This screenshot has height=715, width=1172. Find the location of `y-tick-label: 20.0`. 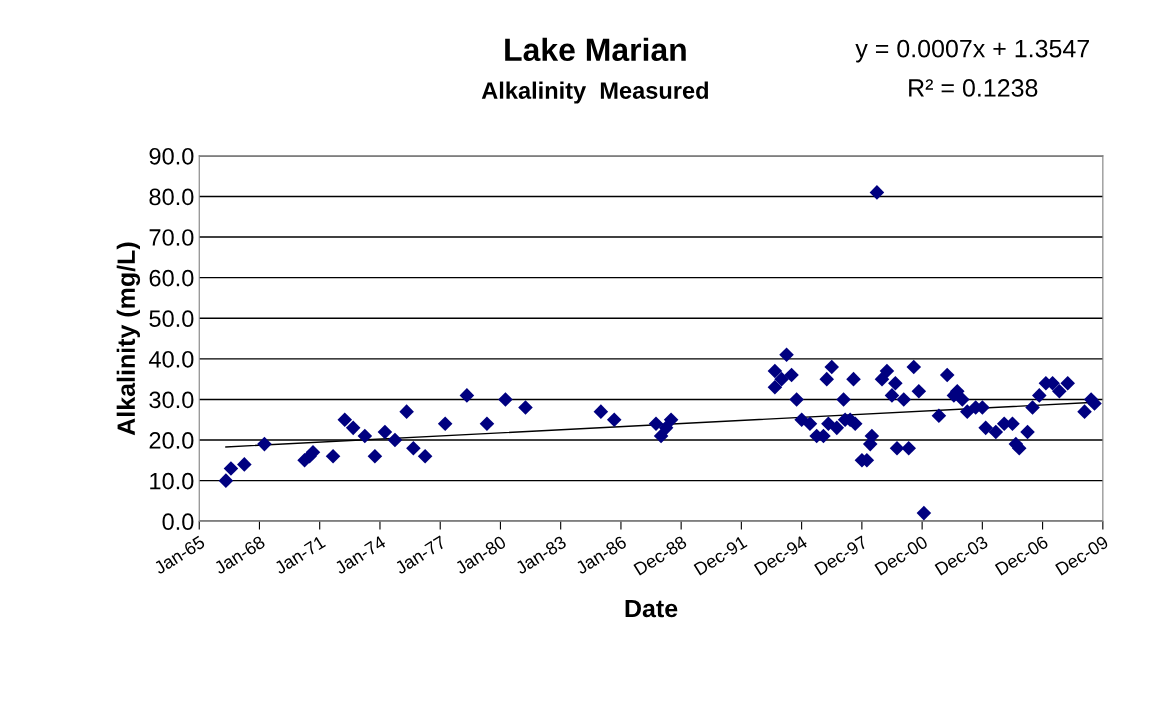

y-tick-label: 20.0 is located at coordinates (171, 440).